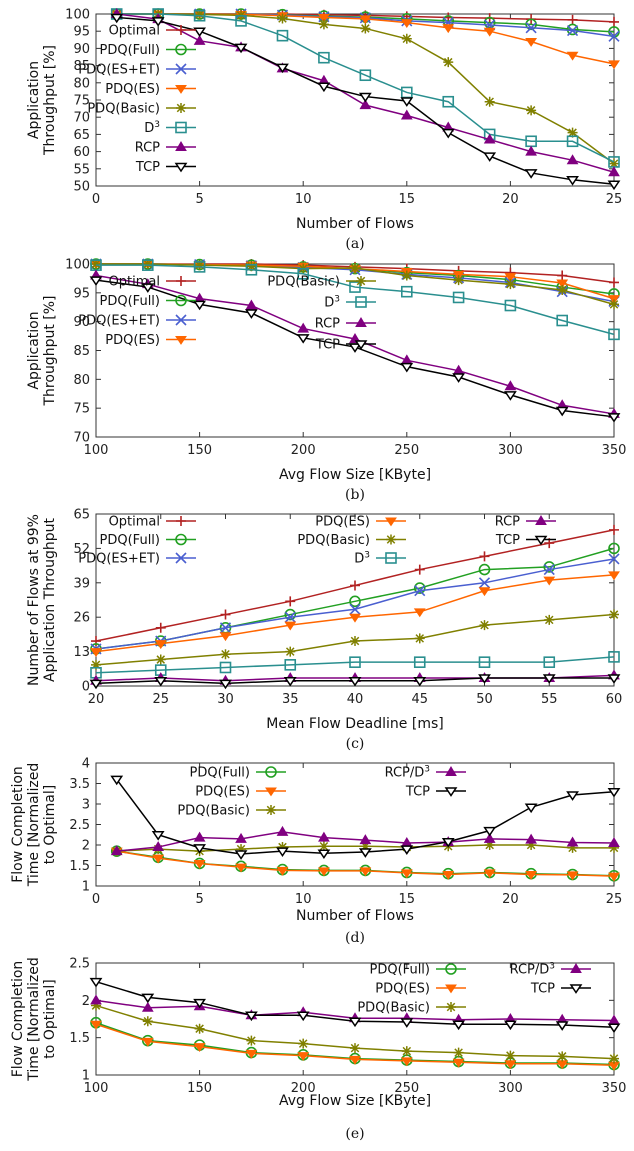  What do you see at coordinates (50, 599) in the screenshot?
I see `y-axis-label: Application Throughput` at bounding box center [50, 599].